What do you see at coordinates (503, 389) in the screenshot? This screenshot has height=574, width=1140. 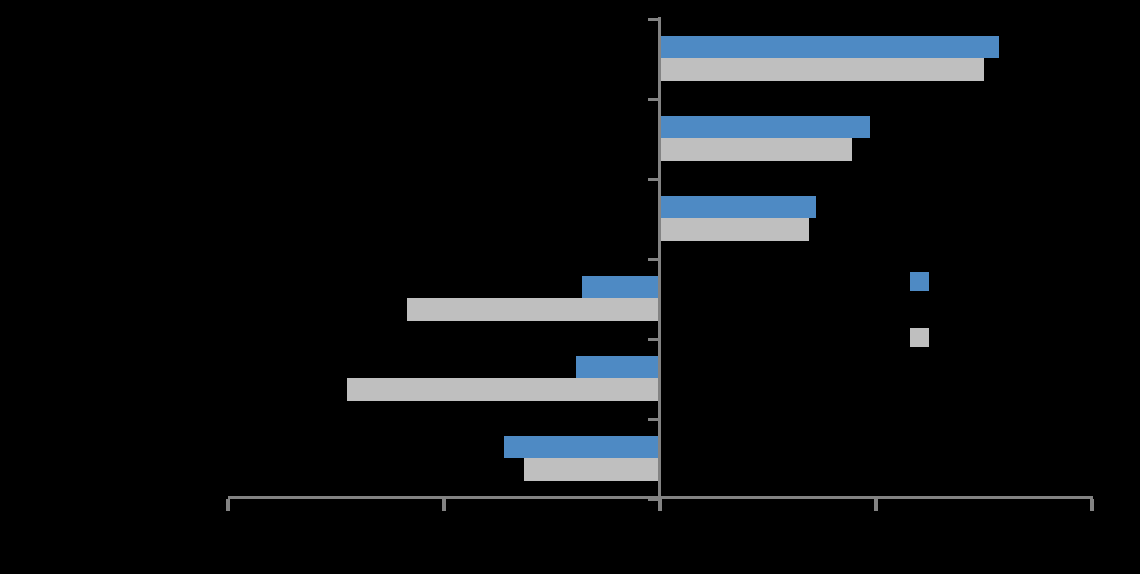 I see `bar-series2-cat5` at bounding box center [503, 389].